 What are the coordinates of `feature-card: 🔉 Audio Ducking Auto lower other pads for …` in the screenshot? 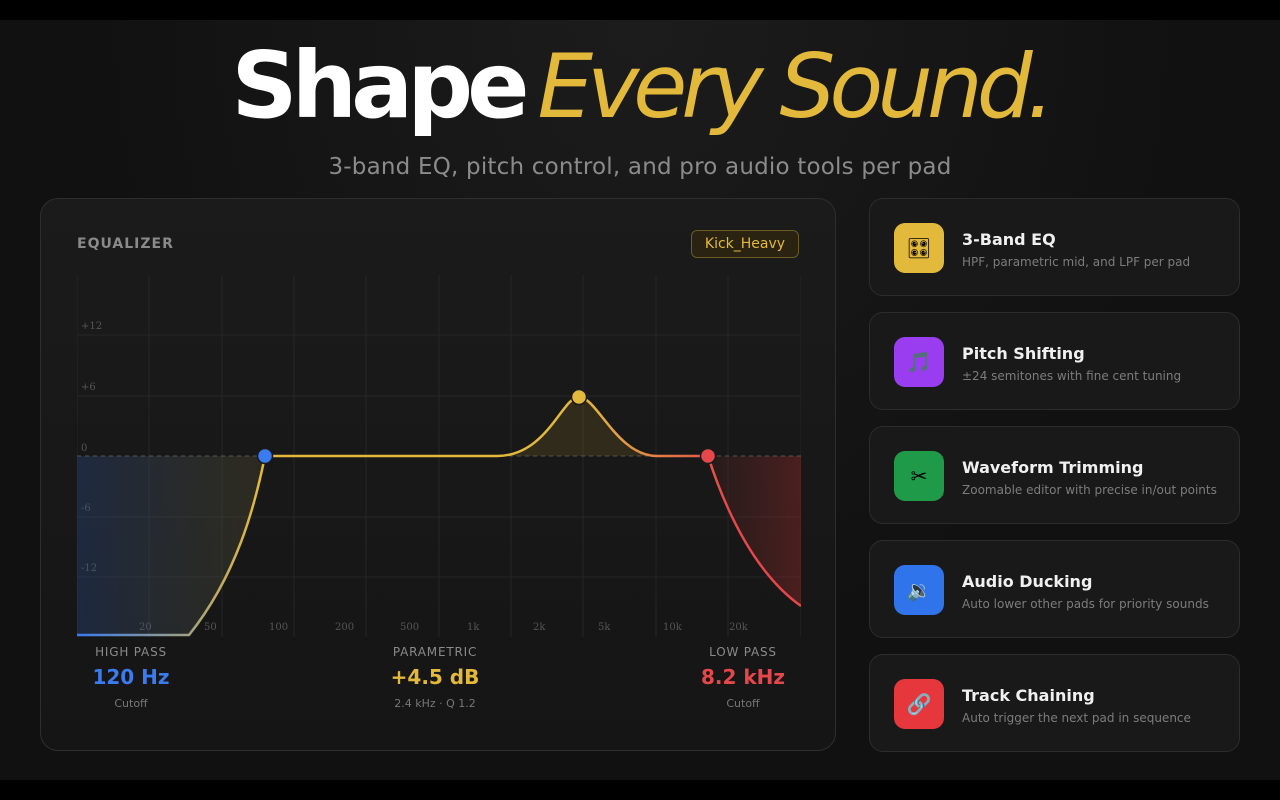 It's located at (1054, 589).